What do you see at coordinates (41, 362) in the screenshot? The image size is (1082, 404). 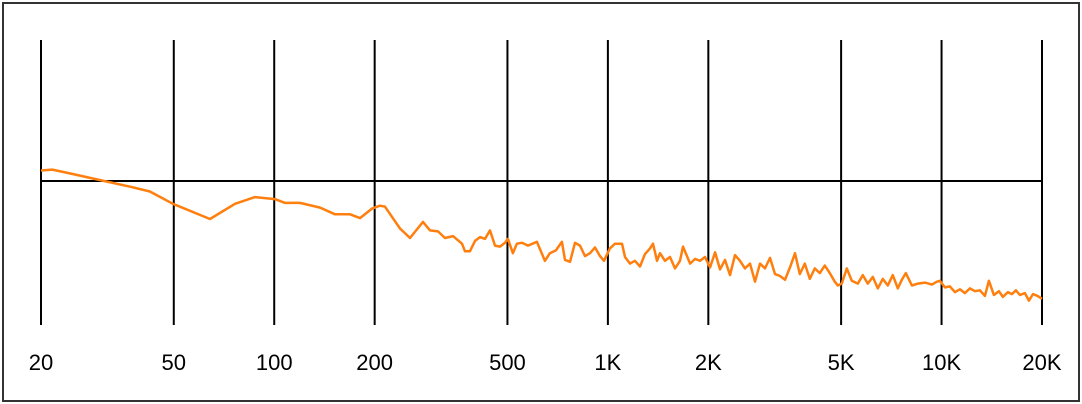 I see `x-tick-label: 20` at bounding box center [41, 362].